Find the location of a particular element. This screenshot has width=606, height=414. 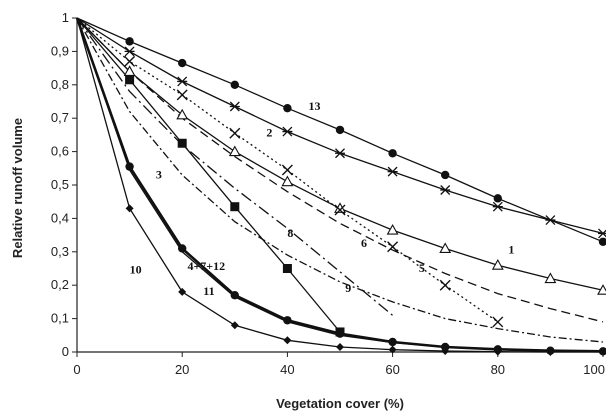

curve-label-10: 10 is located at coordinates (136, 270).